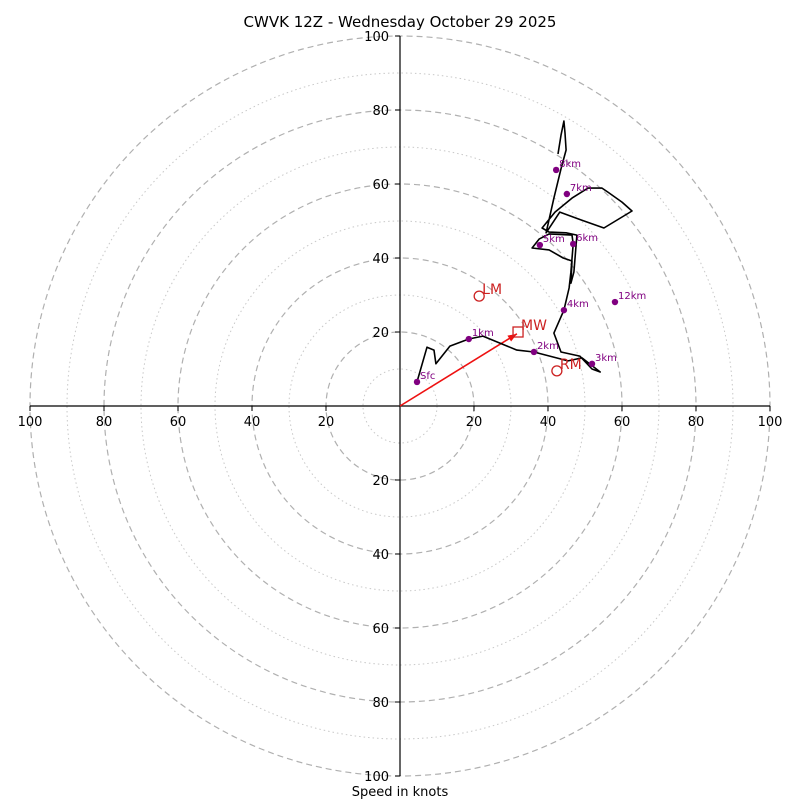  I want to click on motion-marker-MW, so click(518, 332).